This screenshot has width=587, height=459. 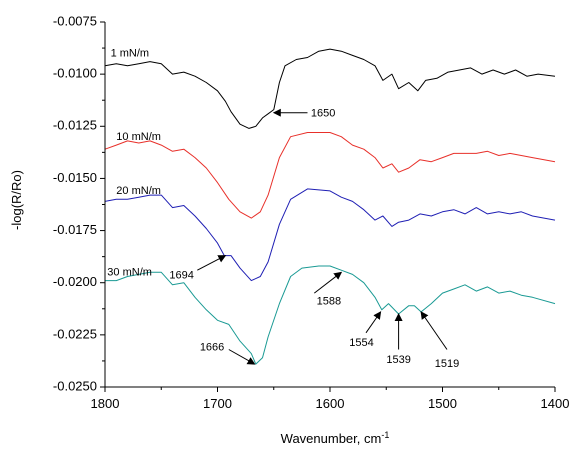 I want to click on series-label-3: 20 mN/m, so click(x=138, y=191).